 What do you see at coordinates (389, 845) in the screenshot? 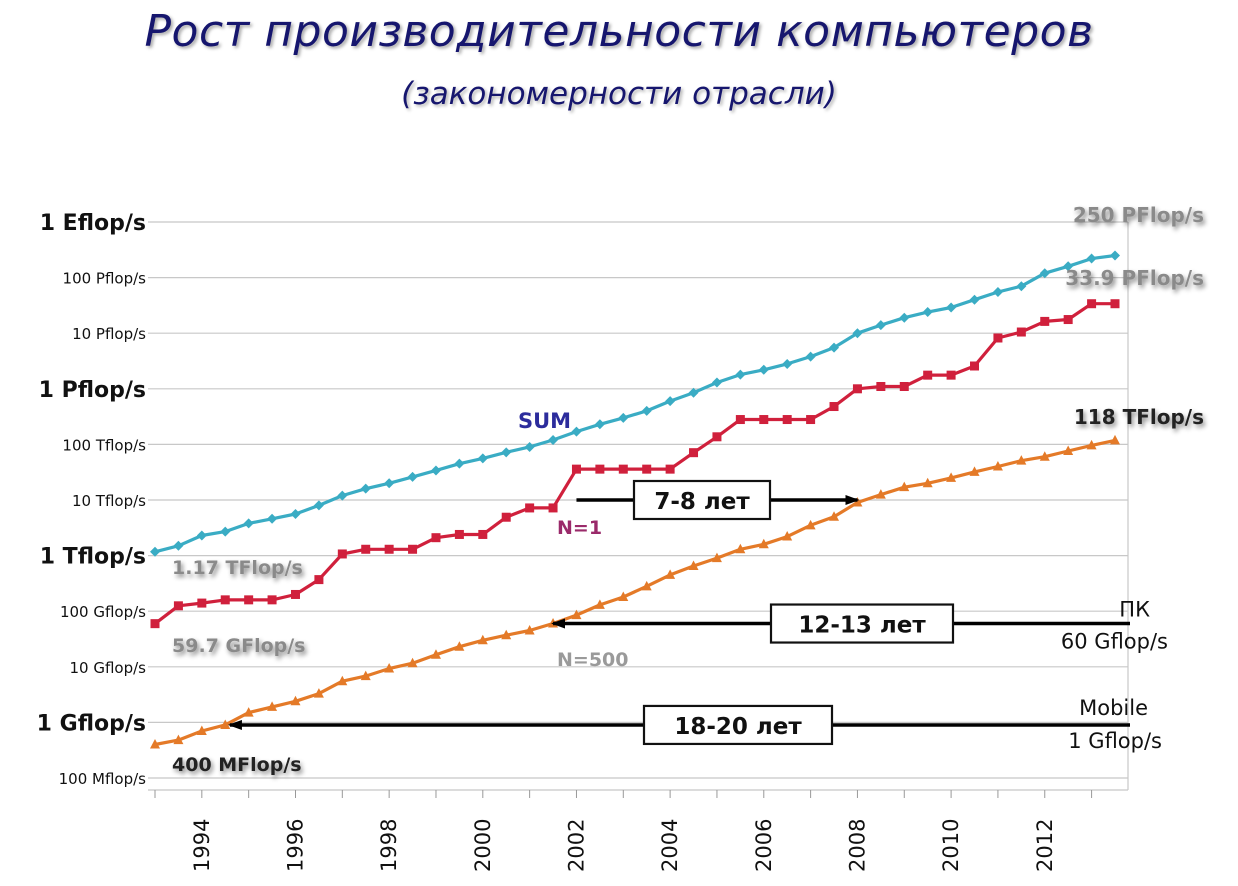
I see `x-tick-label: 1998` at bounding box center [389, 845].